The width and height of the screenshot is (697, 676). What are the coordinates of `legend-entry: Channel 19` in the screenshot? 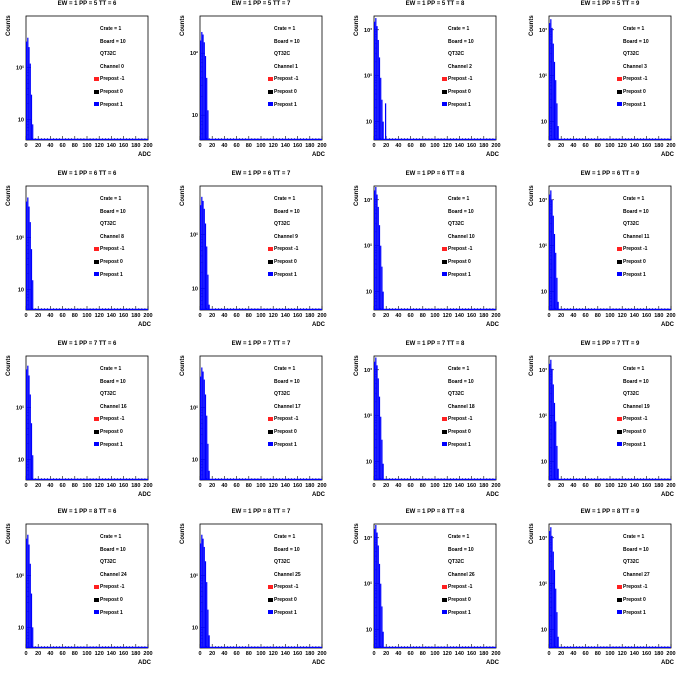 It's located at (636, 407).